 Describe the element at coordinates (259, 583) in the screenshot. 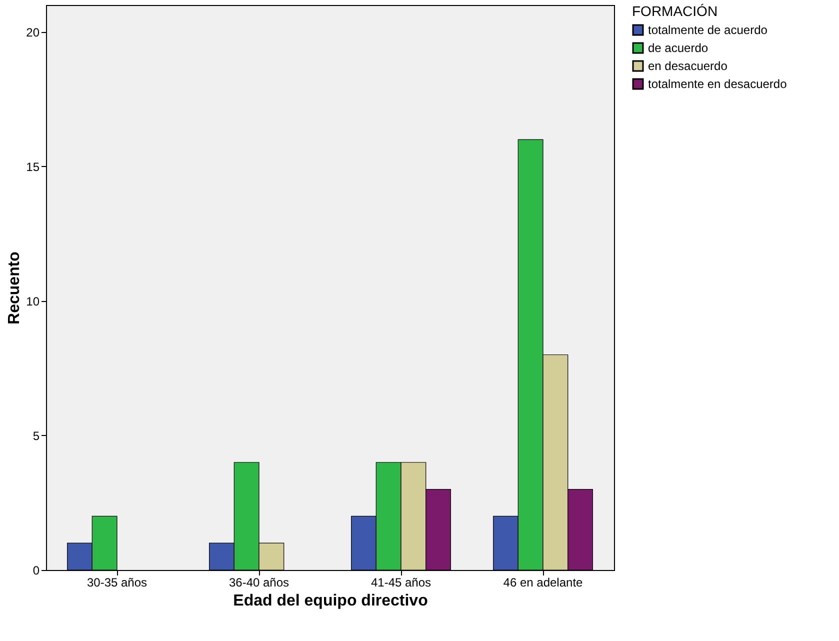

I see `x-tick-label: 36-40 años` at that location.